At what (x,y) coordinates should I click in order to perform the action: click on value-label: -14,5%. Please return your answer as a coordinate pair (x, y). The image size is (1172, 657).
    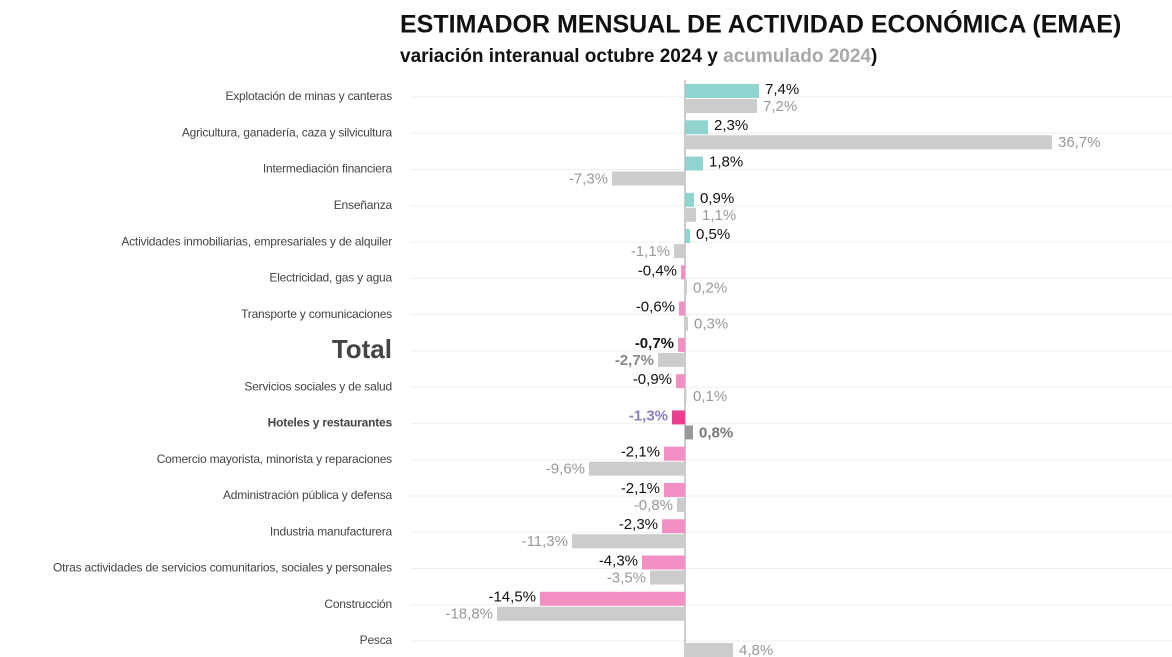
    Looking at the image, I should click on (512, 597).